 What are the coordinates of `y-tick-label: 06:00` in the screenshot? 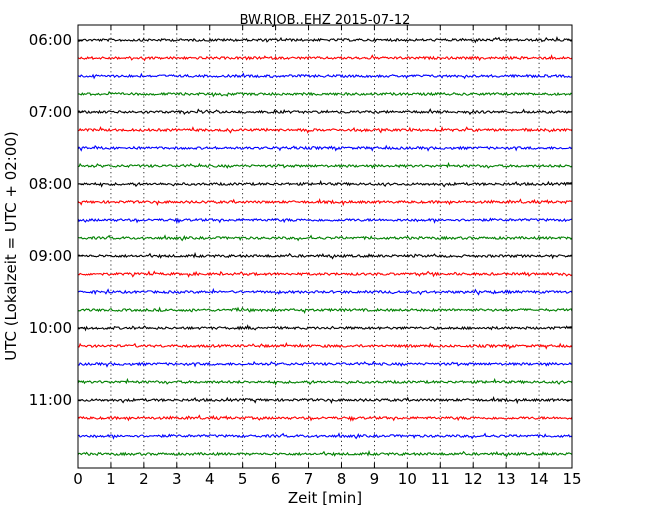 It's located at (50, 40).